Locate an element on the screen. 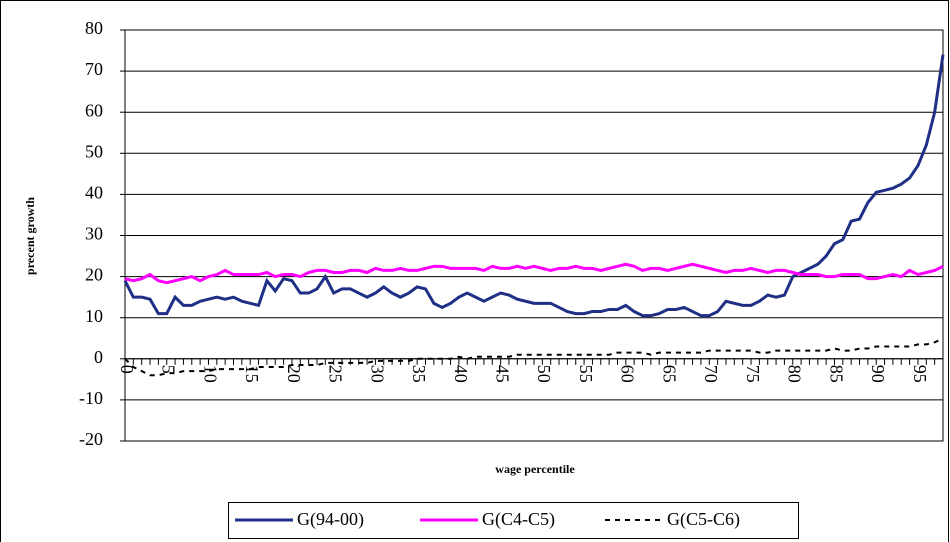 This screenshot has width=950, height=542. x-tick-label: 55 is located at coordinates (586, 374).